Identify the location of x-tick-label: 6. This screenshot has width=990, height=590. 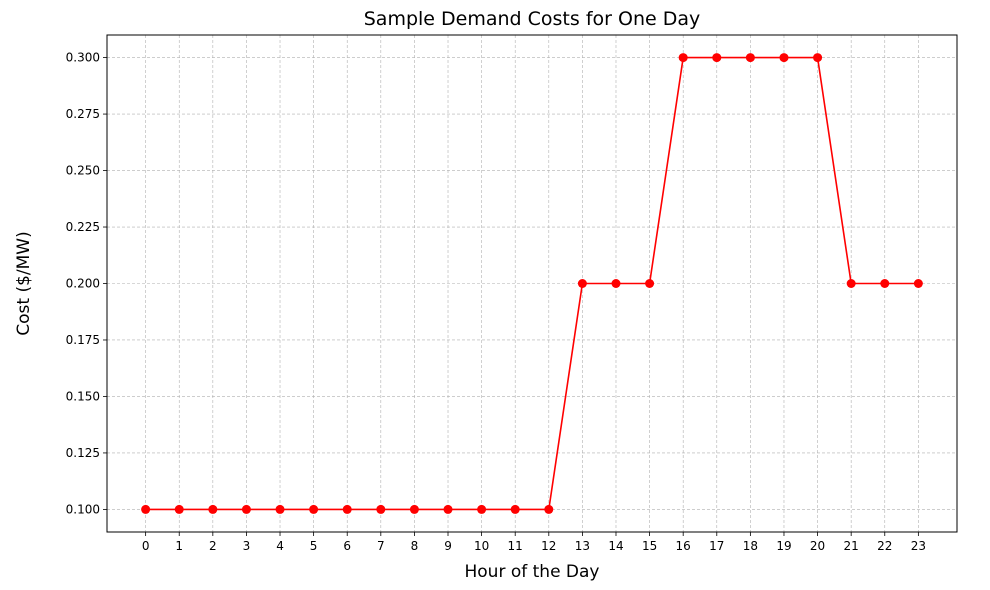
(347, 546).